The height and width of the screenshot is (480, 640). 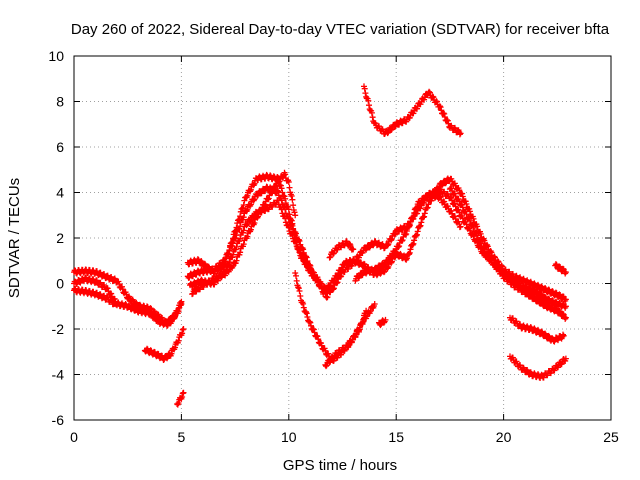 I want to click on x-axis-label: GPS time / hours, so click(x=340, y=465).